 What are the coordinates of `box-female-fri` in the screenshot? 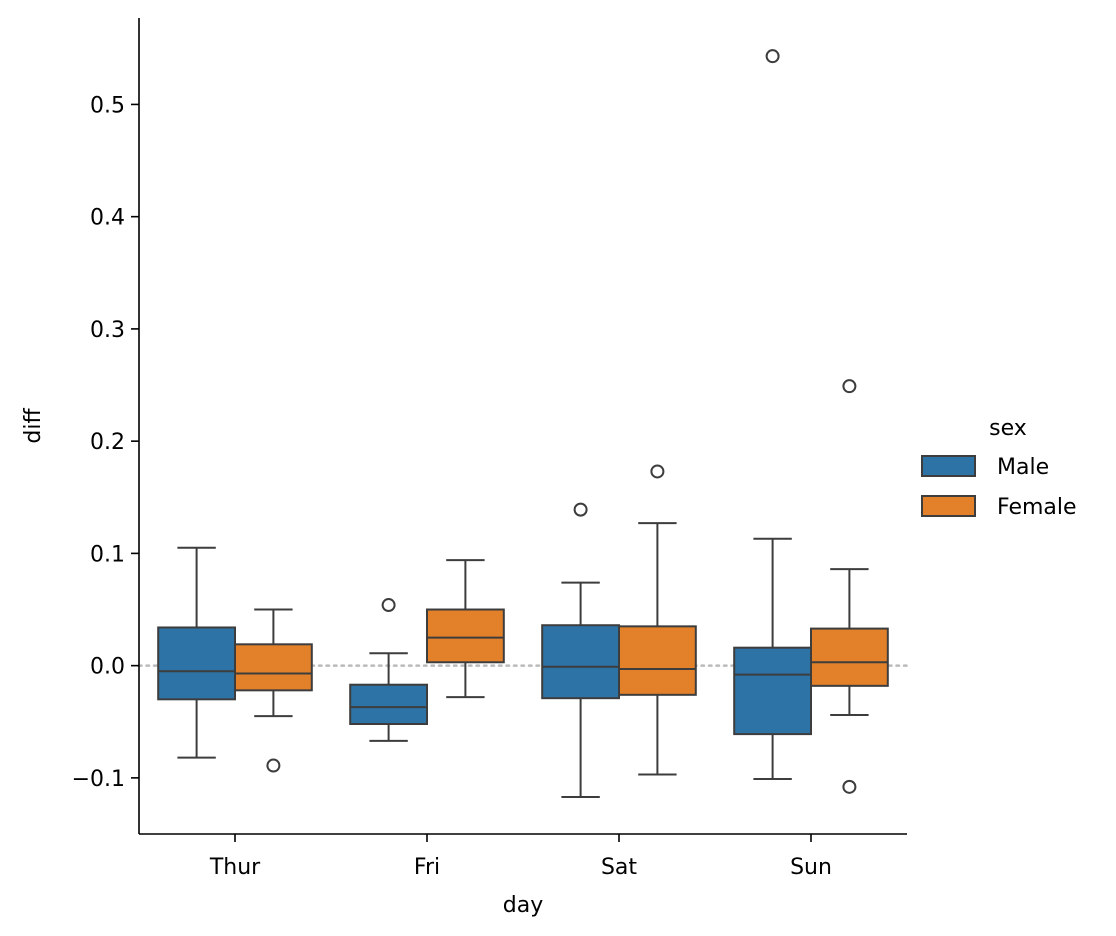 It's located at (465, 629).